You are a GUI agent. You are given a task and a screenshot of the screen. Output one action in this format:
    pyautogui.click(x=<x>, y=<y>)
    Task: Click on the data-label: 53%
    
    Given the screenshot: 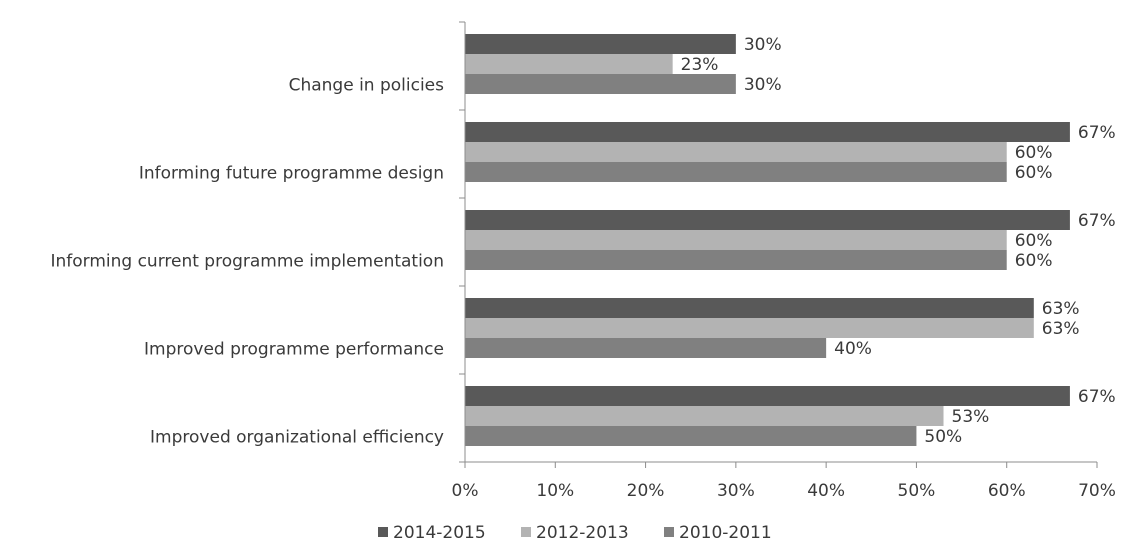 What is the action you would take?
    pyautogui.click(x=971, y=417)
    